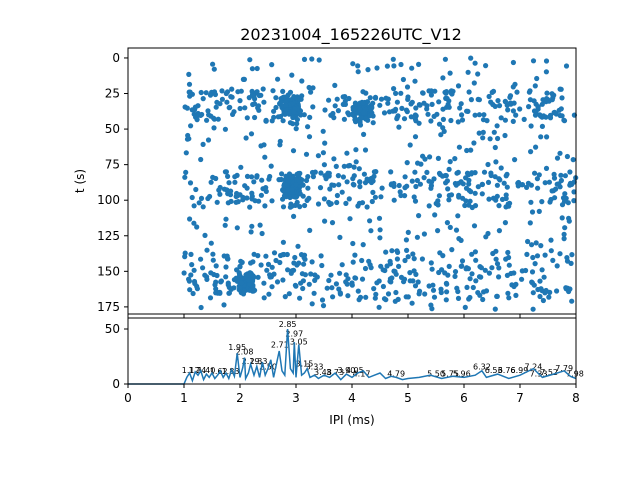  I want to click on scatter-y-label: t (s), so click(80, 181).